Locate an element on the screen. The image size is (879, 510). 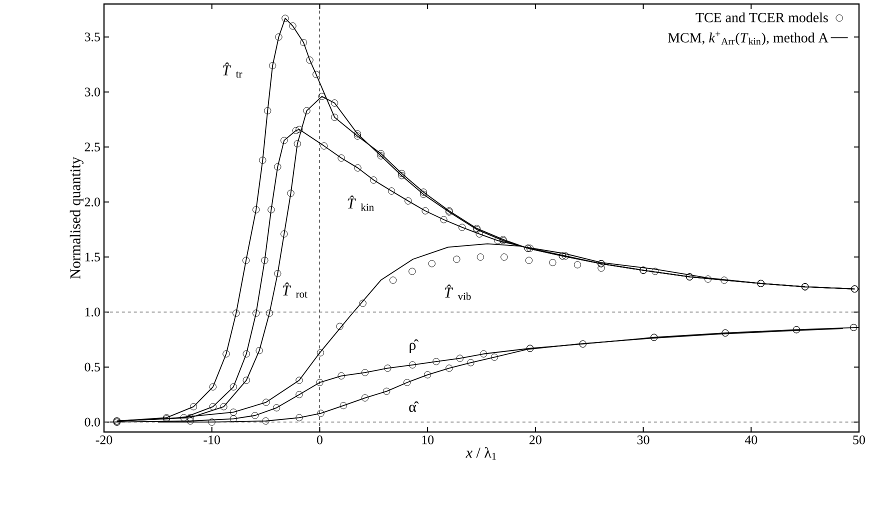
y-tick-label: 1.0 is located at coordinates (92, 312).